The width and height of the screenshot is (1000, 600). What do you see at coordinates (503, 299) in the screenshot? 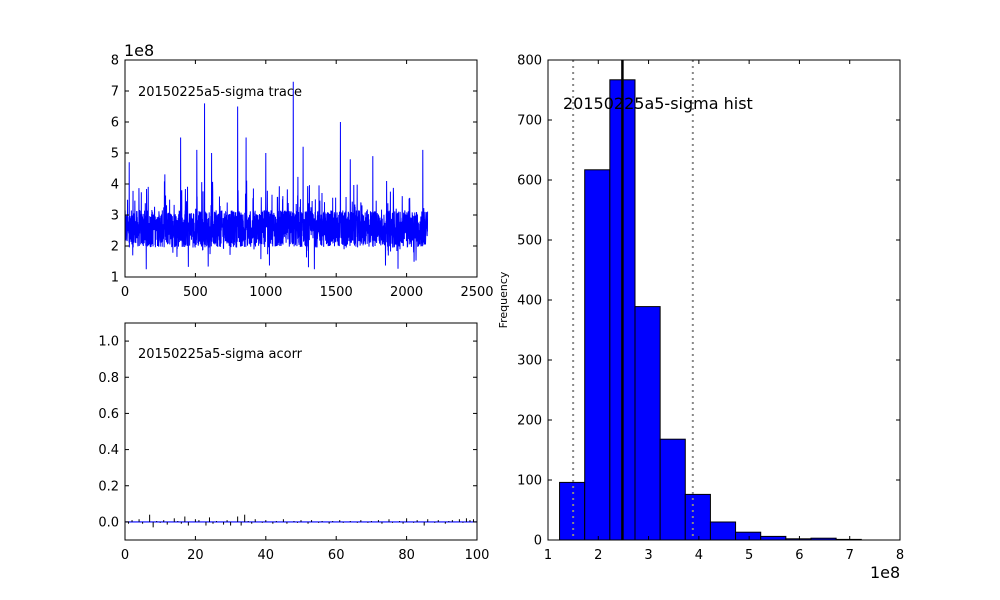
I see `hist-y-axis-label: Frequency` at bounding box center [503, 299].